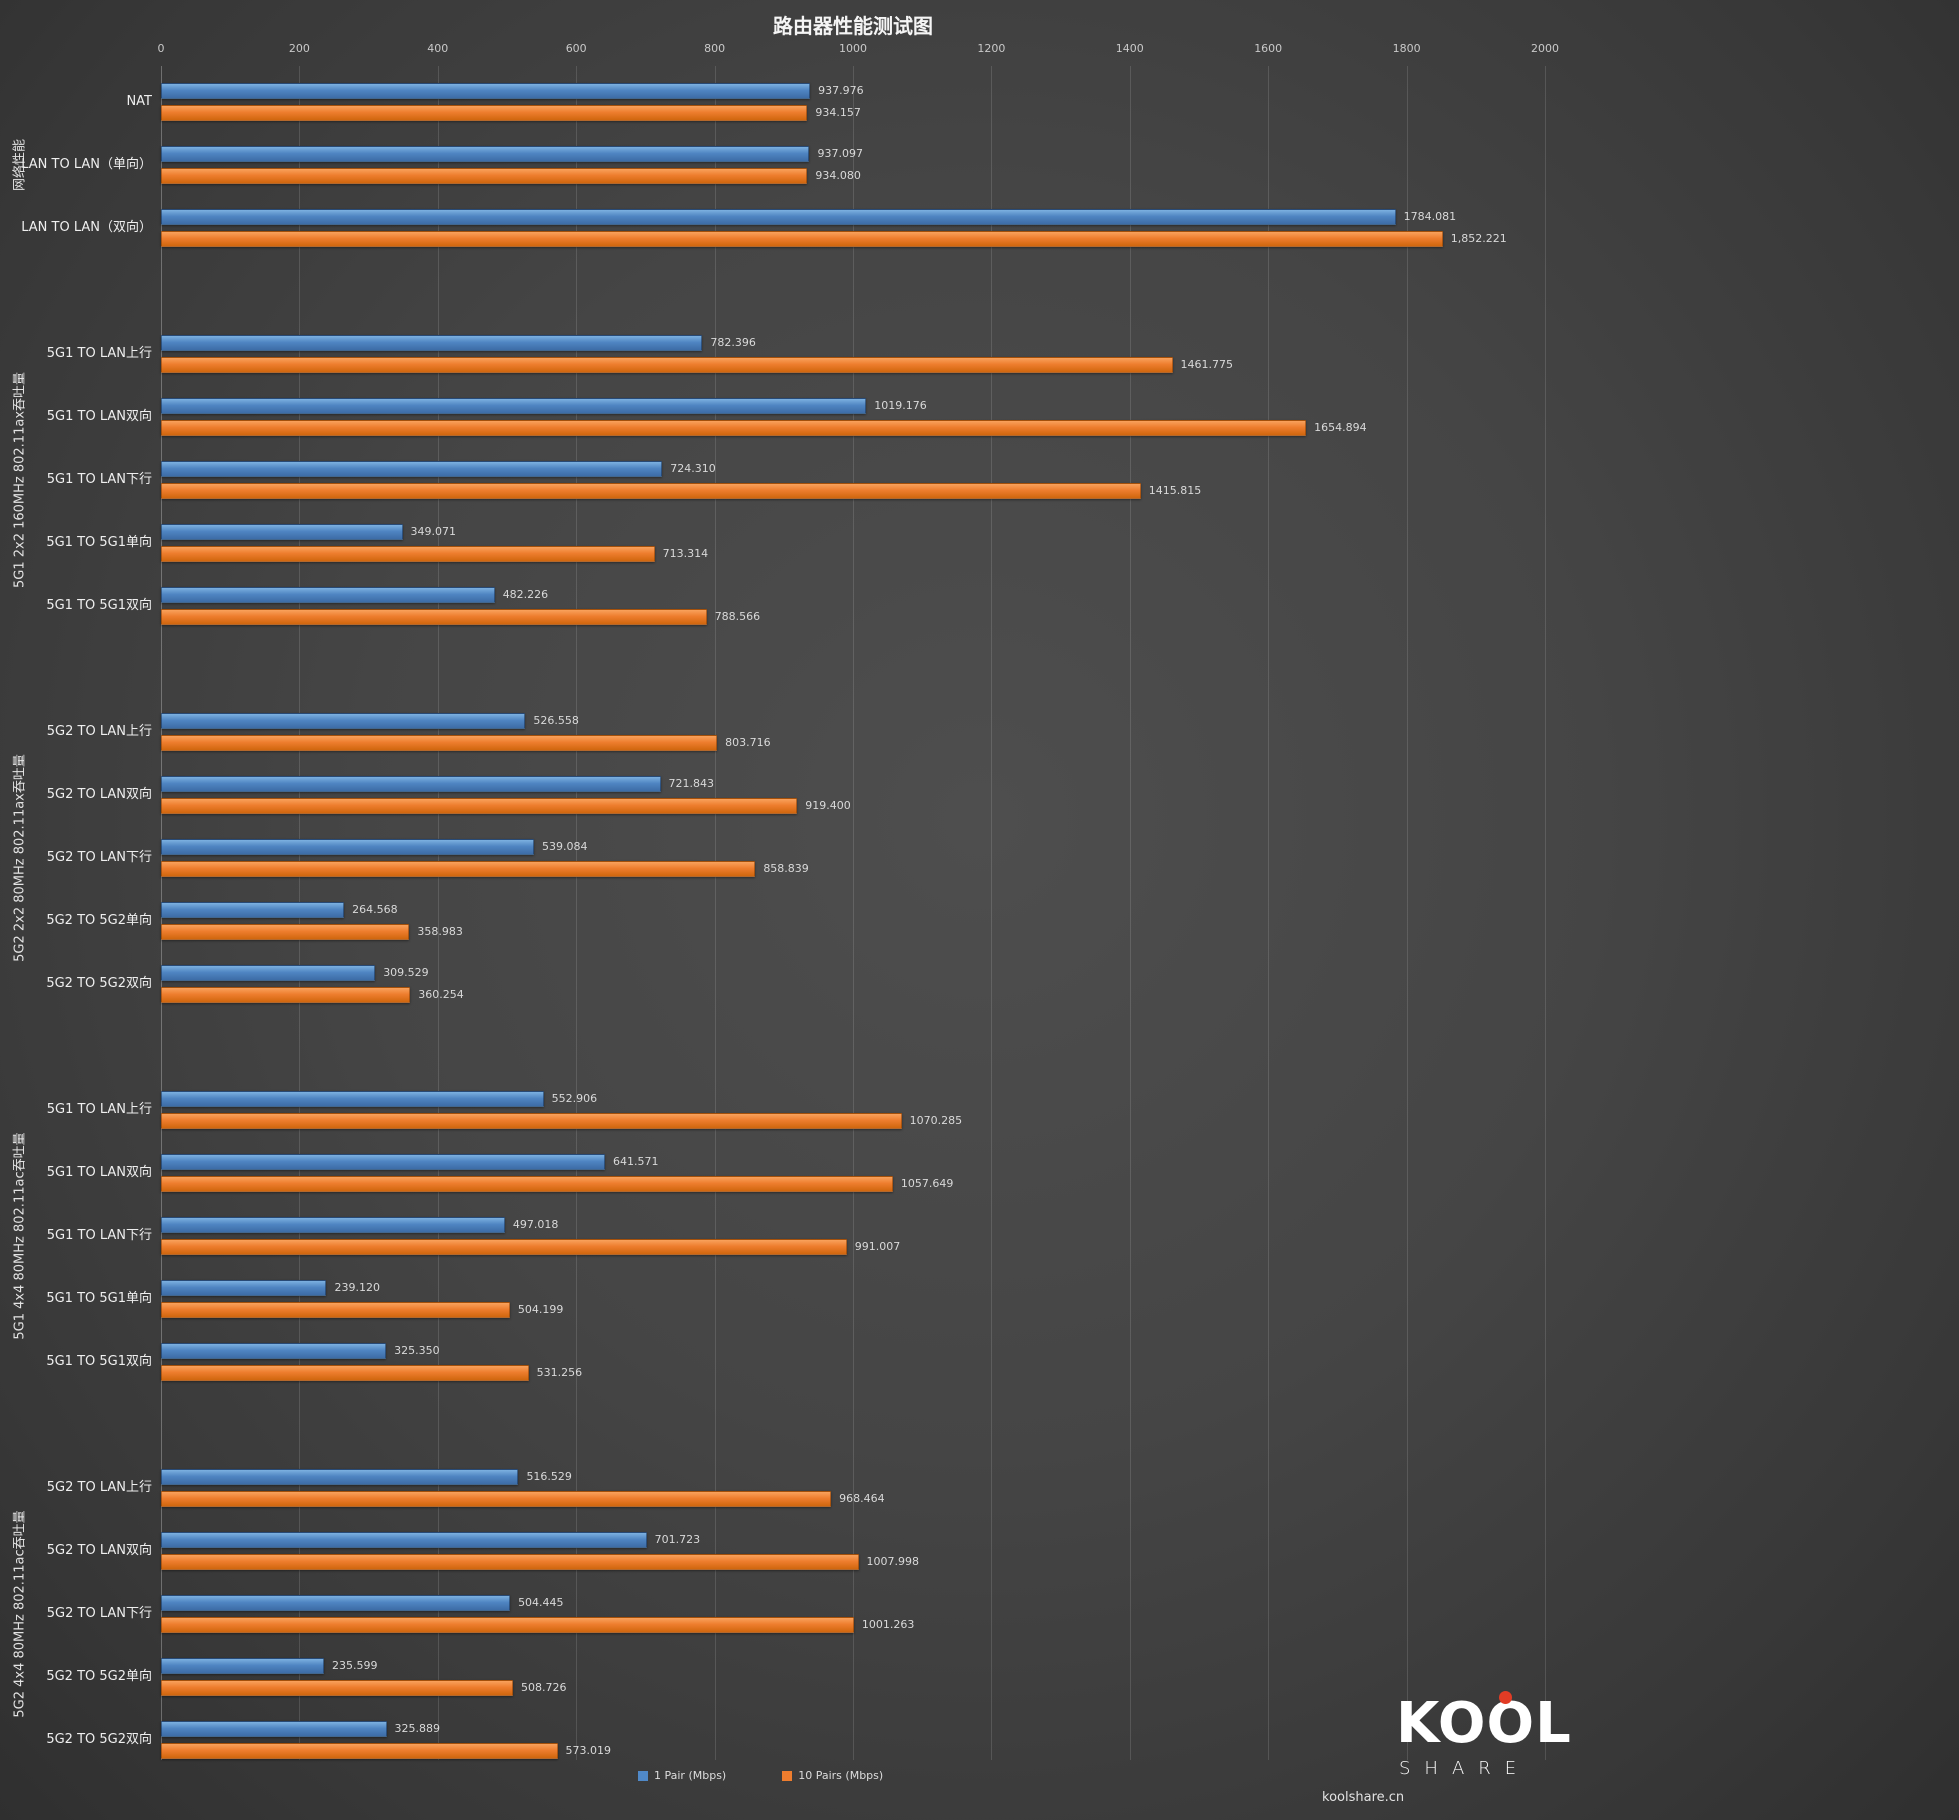 This screenshot has width=1959, height=1820. I want to click on legend-label-1pair: 1 Pair (Mbps), so click(690, 1775).